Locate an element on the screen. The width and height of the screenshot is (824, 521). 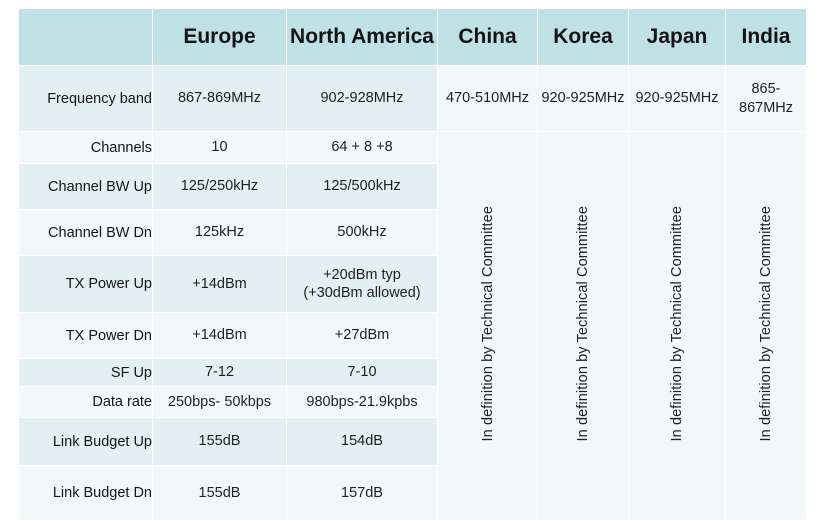
cell-frequency-band-europe: 867-869MHz is located at coordinates (219, 98).